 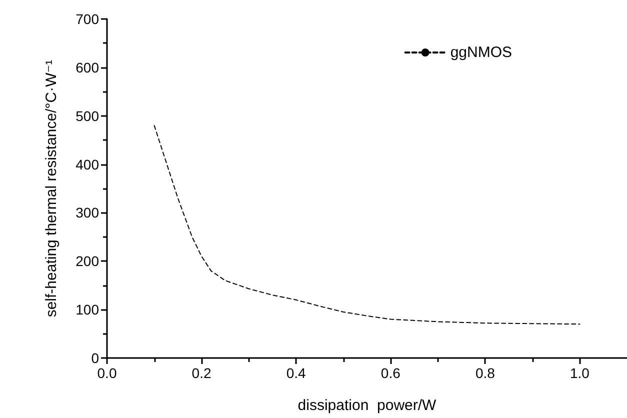 I want to click on x-tick-label: 0.2, so click(x=202, y=373).